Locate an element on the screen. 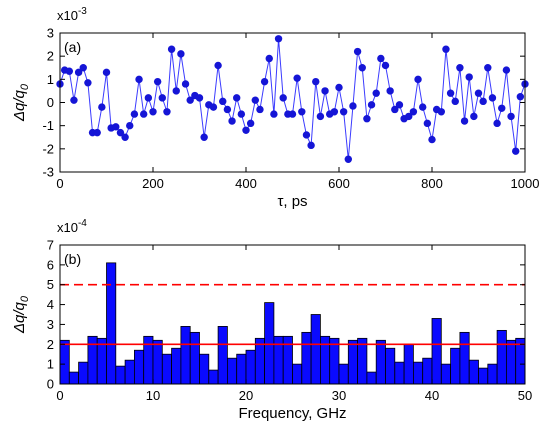  panel-a-y-tick-label: 0 is located at coordinates (50, 102).